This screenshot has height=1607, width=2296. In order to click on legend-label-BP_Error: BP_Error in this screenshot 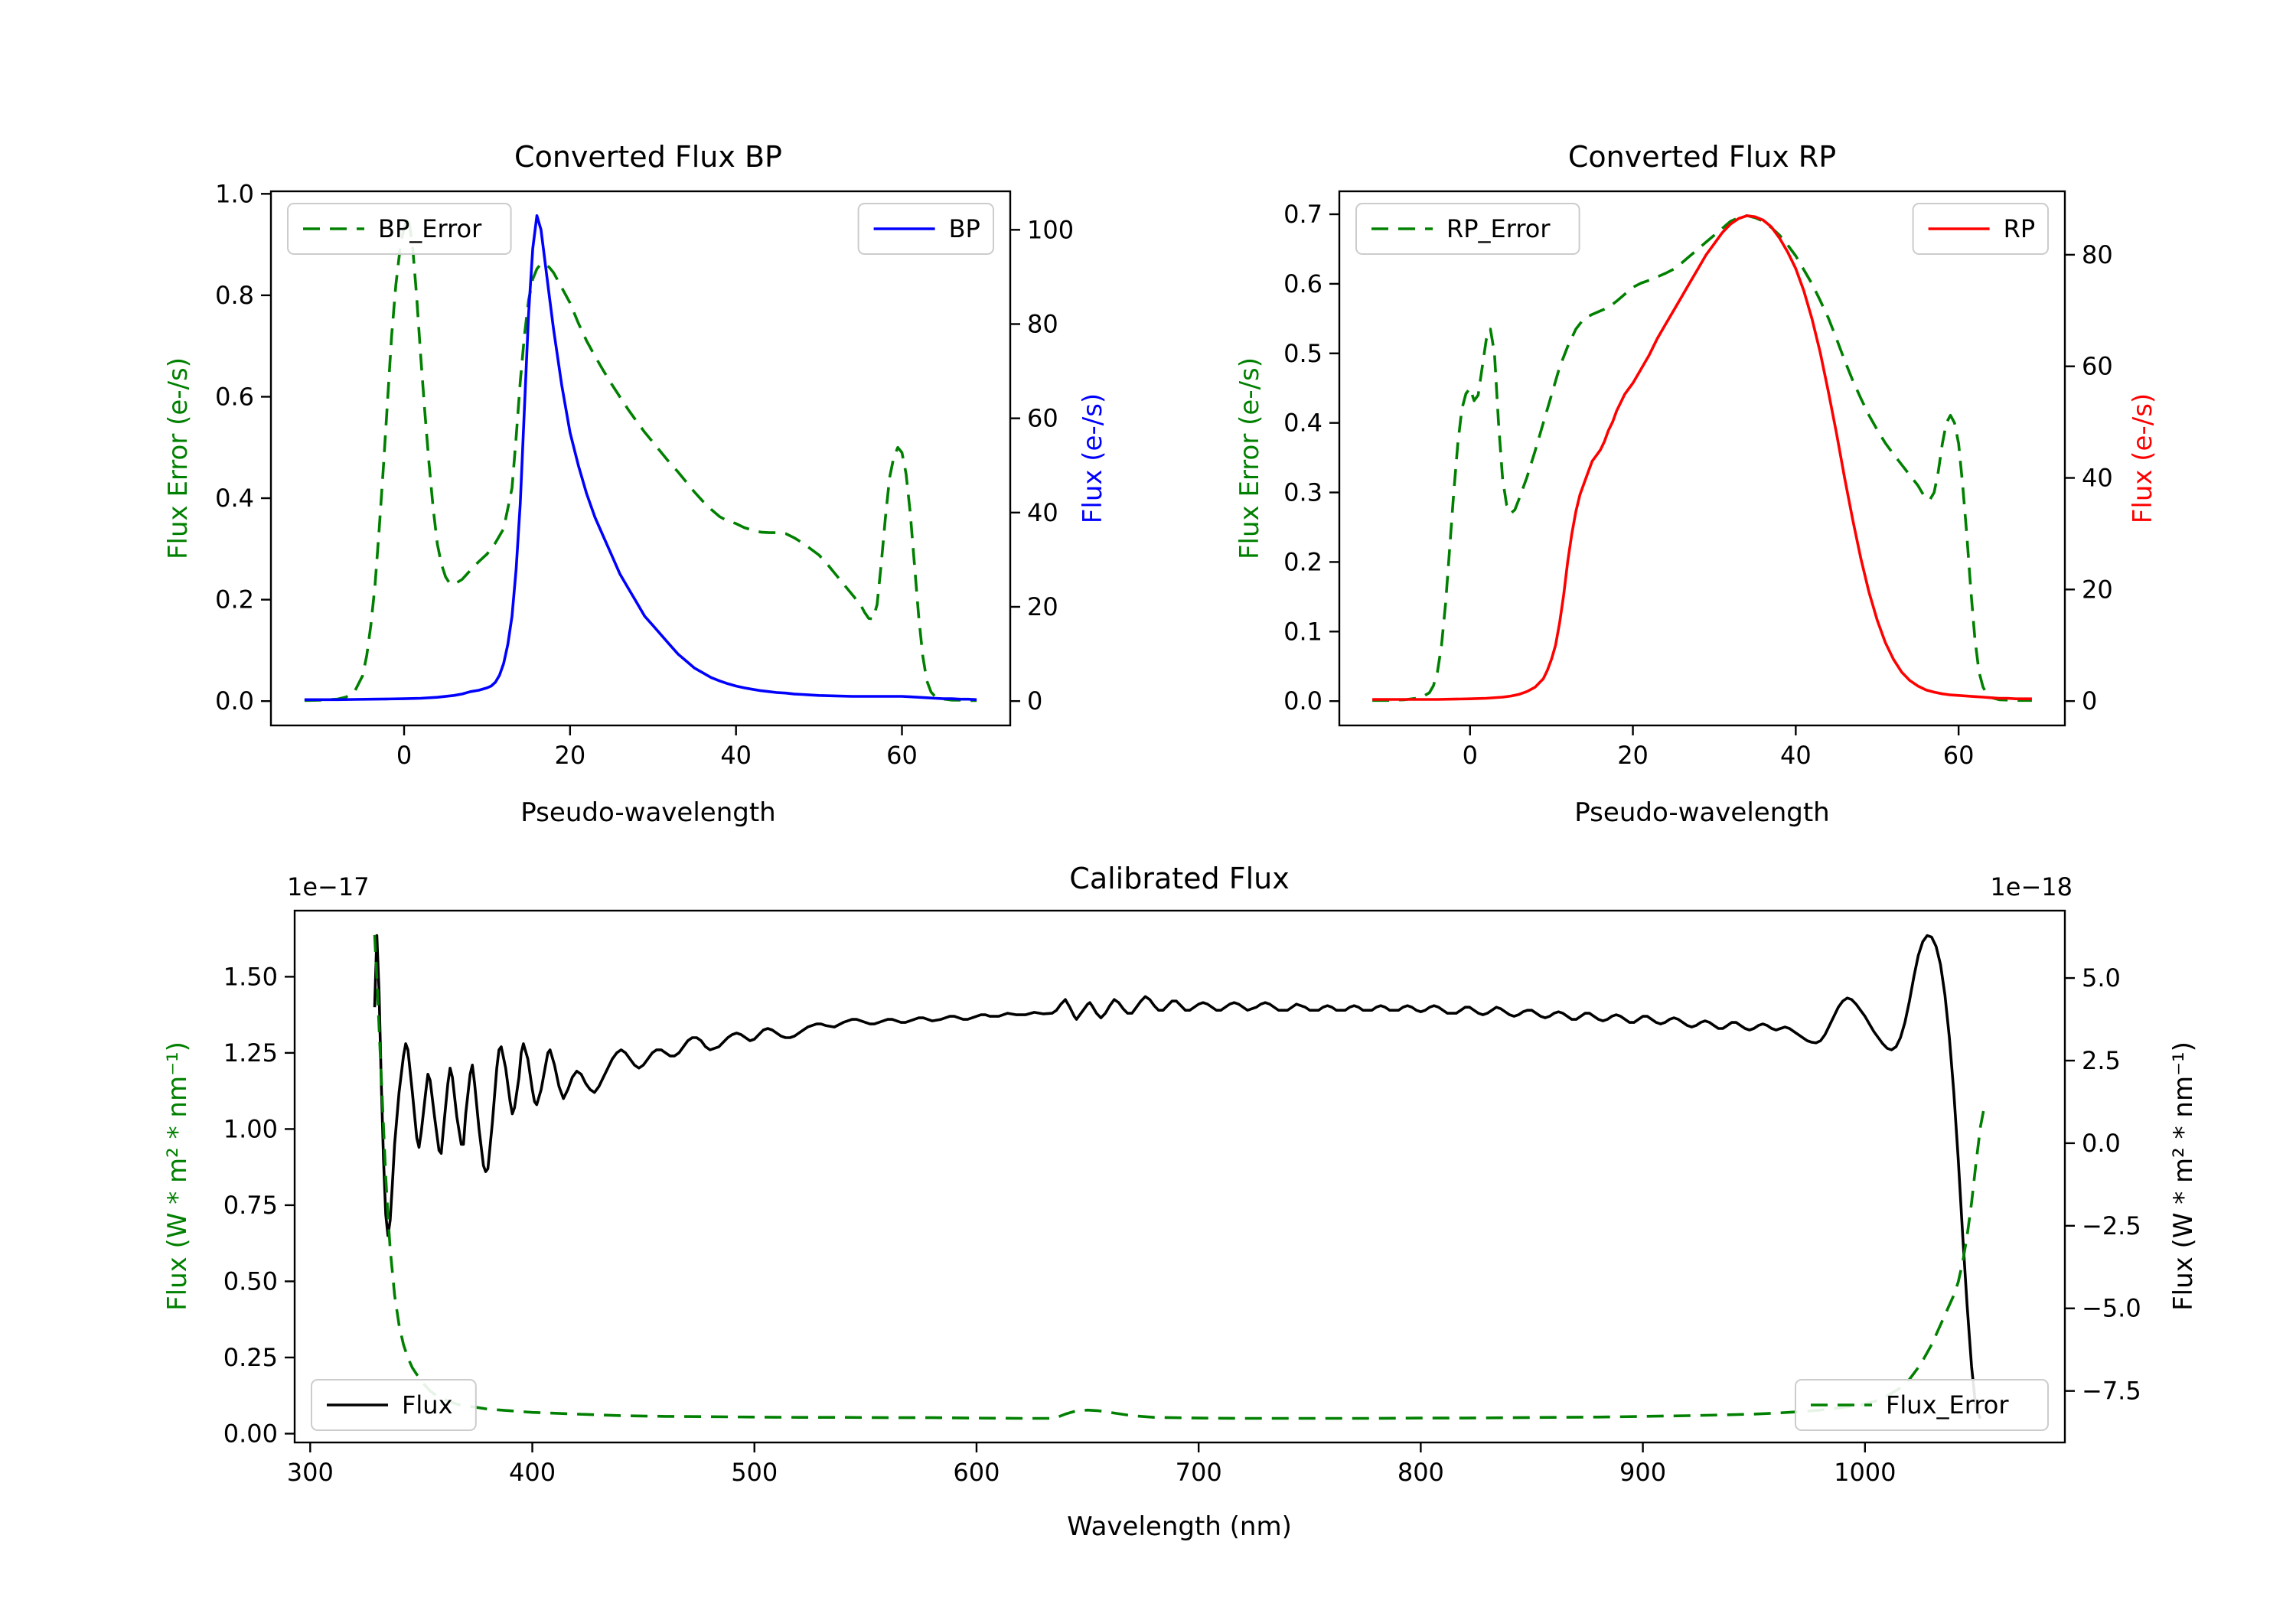, I will do `click(430, 228)`.